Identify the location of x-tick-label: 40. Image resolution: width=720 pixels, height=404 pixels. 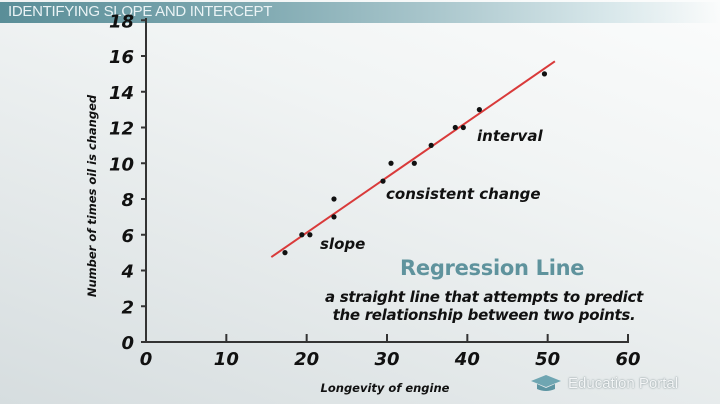
(467, 359).